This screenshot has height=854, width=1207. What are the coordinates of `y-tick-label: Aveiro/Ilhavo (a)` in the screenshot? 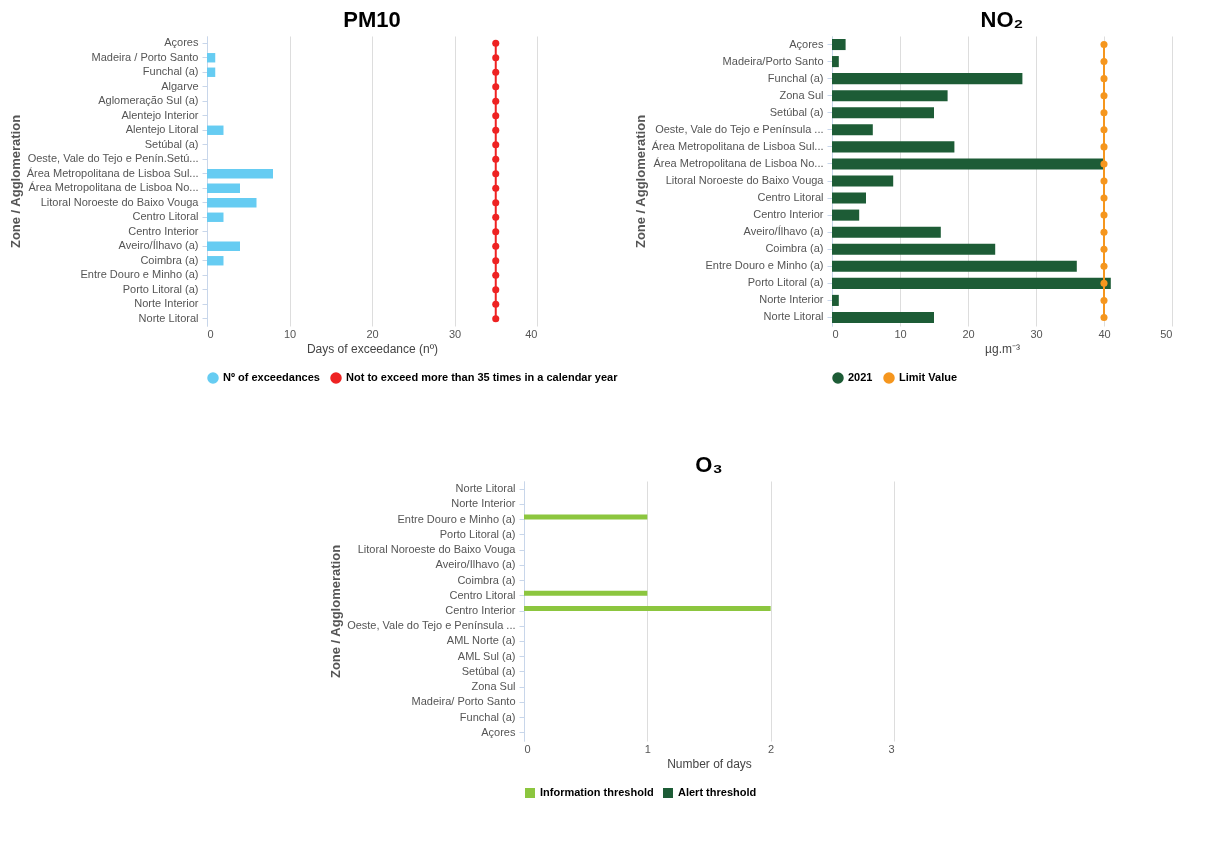 It's located at (475, 564).